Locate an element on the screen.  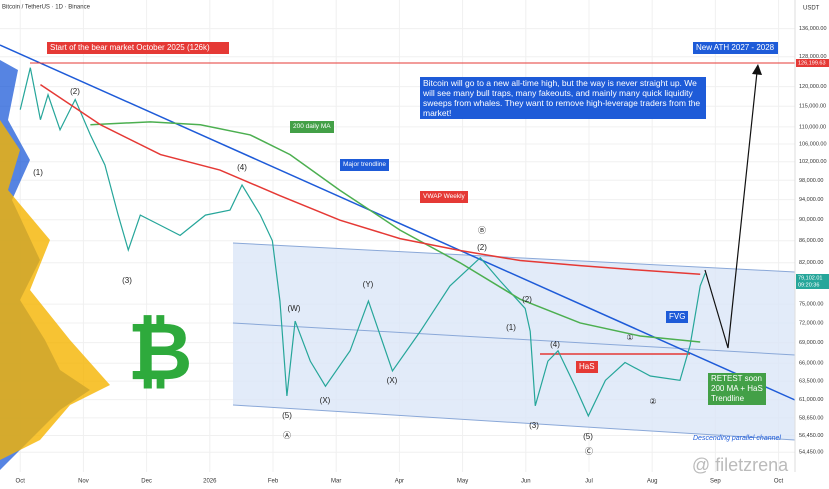
y-tick-label: 120,000.00 is located at coordinates (813, 87).